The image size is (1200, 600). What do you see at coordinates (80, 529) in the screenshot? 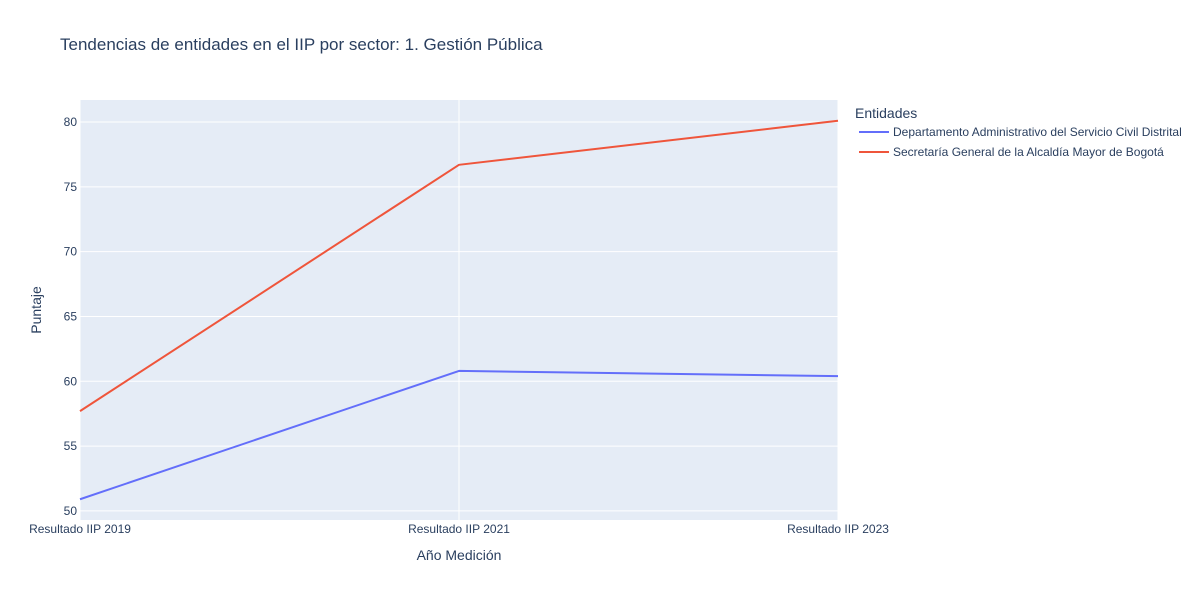
I see `x-tick-label: Resultado IIP 2019` at bounding box center [80, 529].